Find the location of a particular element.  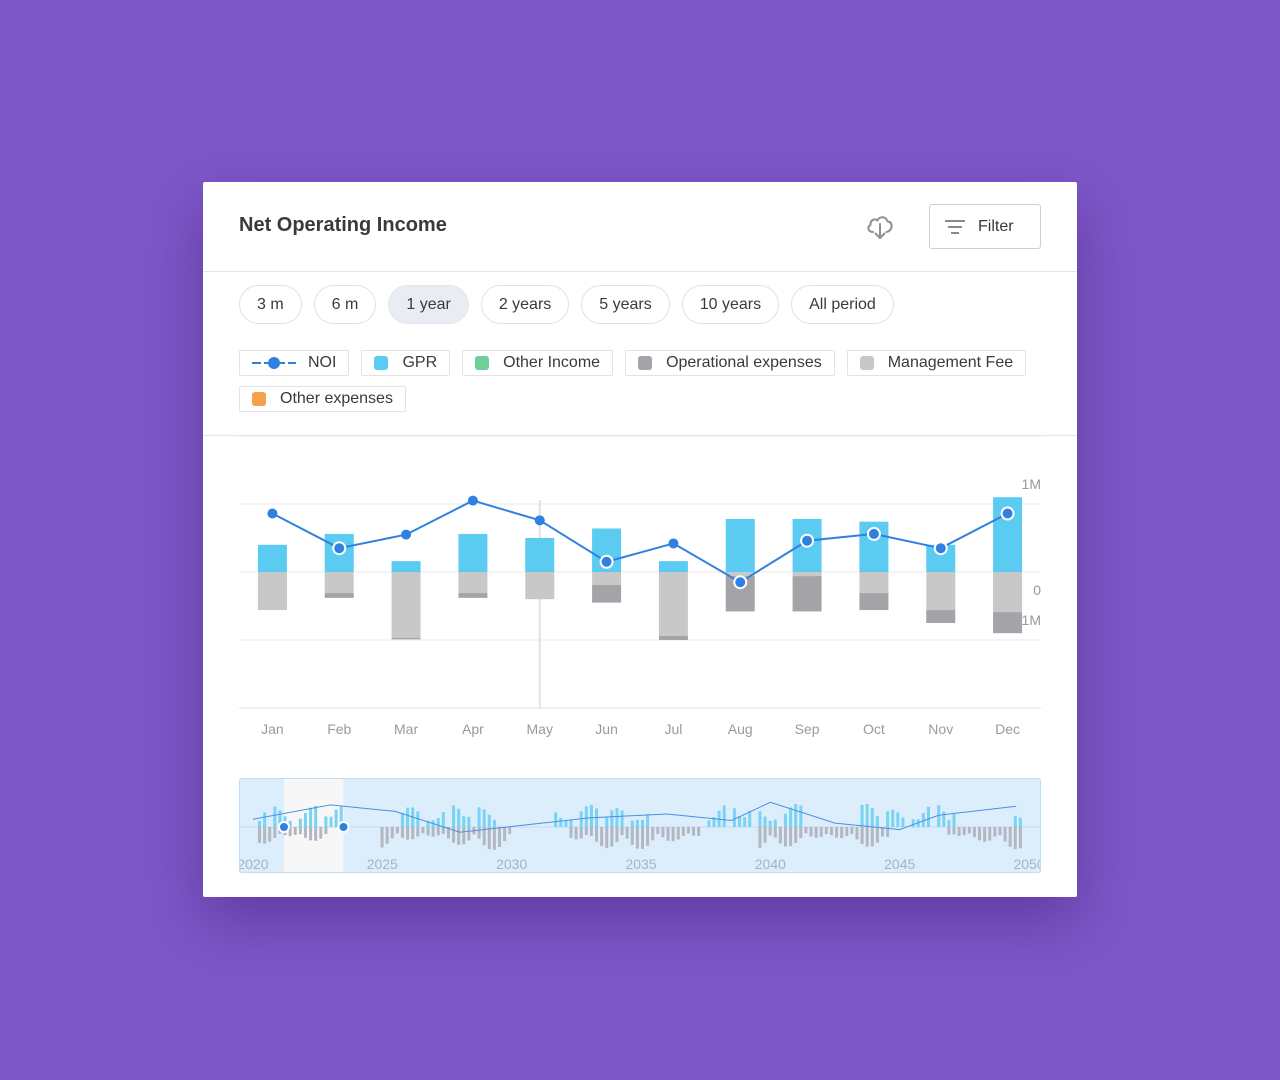

x-tick-label: Dec is located at coordinates (1007, 729).